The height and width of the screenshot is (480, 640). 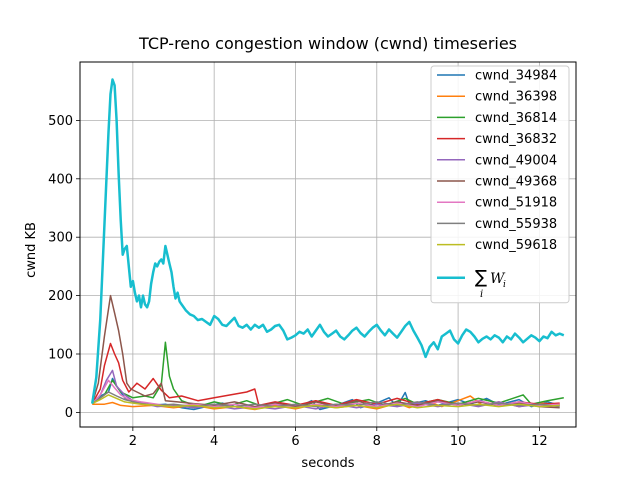 I want to click on y-tick-label: 100, so click(x=60, y=355).